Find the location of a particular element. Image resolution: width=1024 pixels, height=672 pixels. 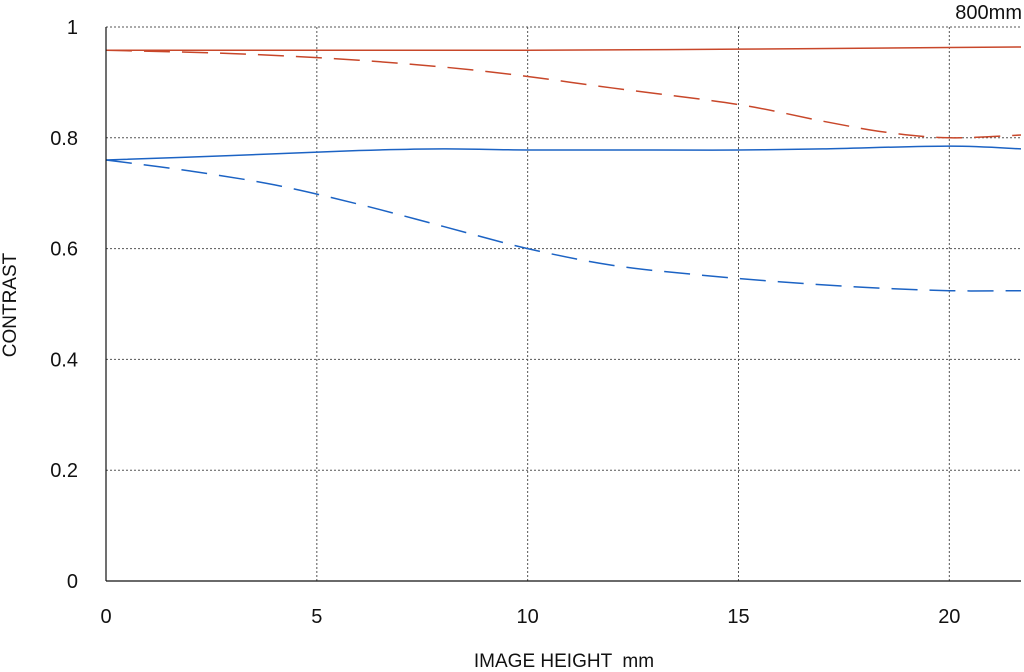

x-tick-label: 10 is located at coordinates (528, 617).